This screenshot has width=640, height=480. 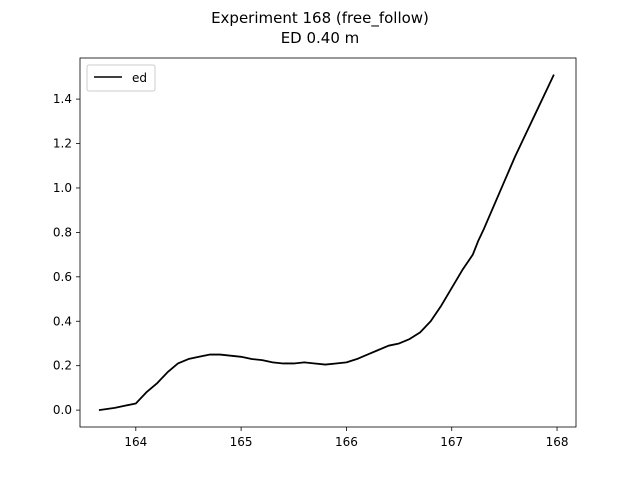 What do you see at coordinates (346, 442) in the screenshot?
I see `x-tick-label: 166` at bounding box center [346, 442].